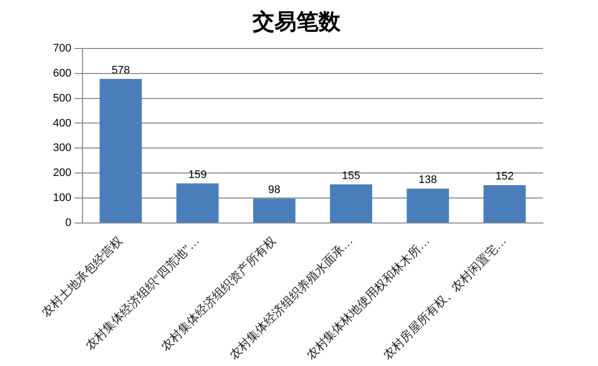 The width and height of the screenshot is (598, 366). I want to click on y-tick-label: 400, so click(62, 123).